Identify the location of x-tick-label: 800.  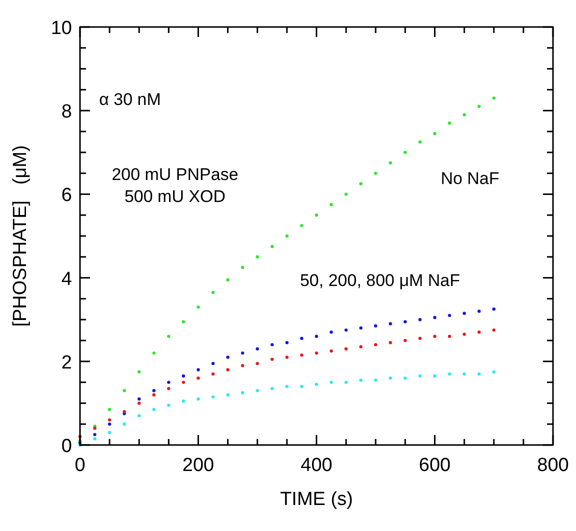
(553, 465).